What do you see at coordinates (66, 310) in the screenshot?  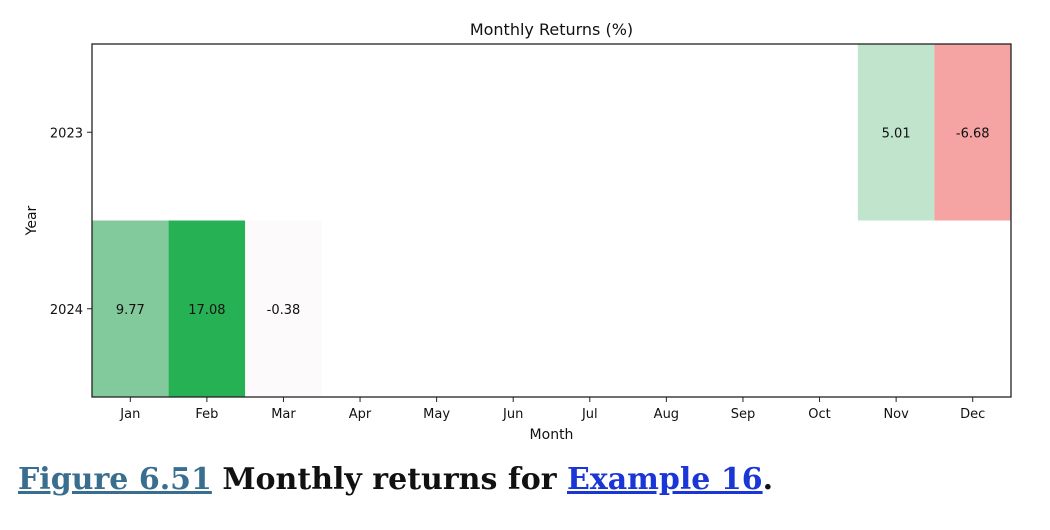 I see `y-tick-label: 2024` at bounding box center [66, 310].